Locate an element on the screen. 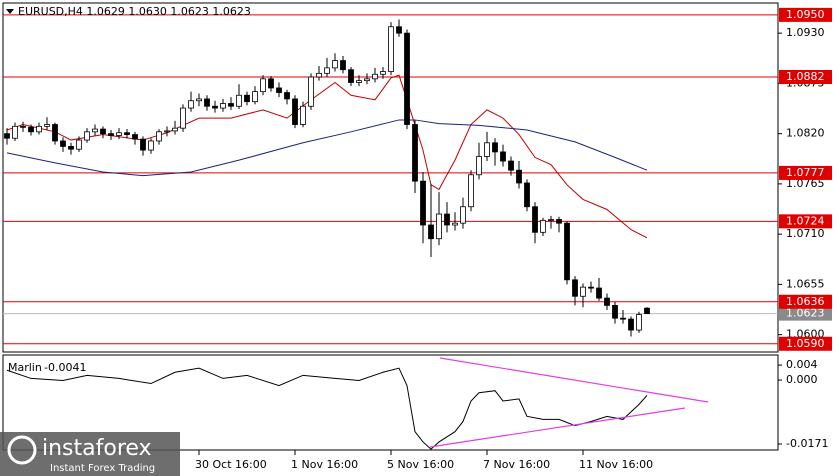  watermark-icon is located at coordinates (22, 450).